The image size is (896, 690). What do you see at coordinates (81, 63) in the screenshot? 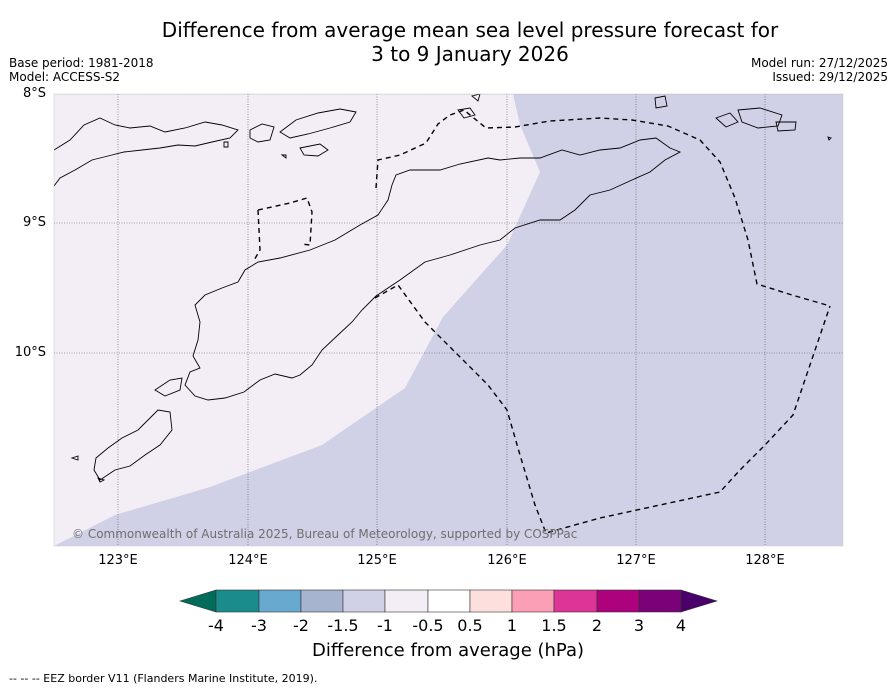
I see `base-period: Base period: 1981-2018` at bounding box center [81, 63].